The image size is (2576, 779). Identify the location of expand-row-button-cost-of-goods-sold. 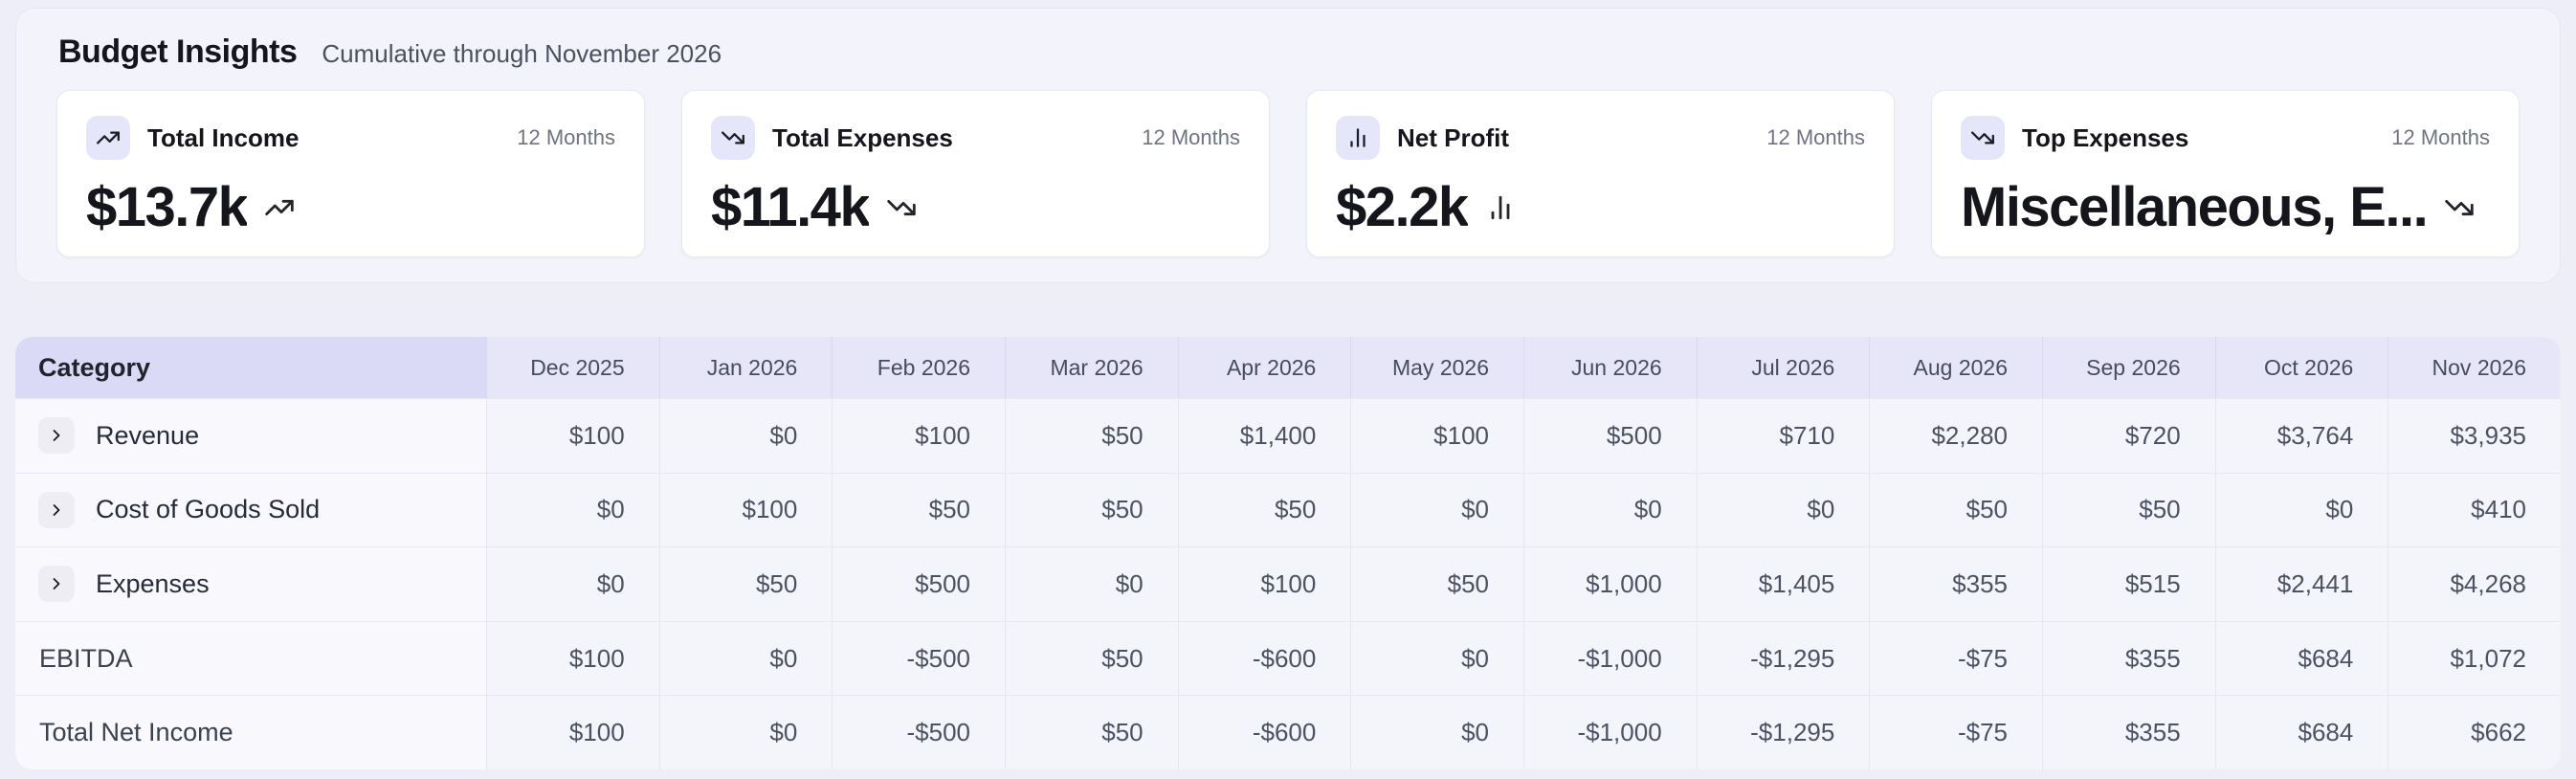
(56, 509).